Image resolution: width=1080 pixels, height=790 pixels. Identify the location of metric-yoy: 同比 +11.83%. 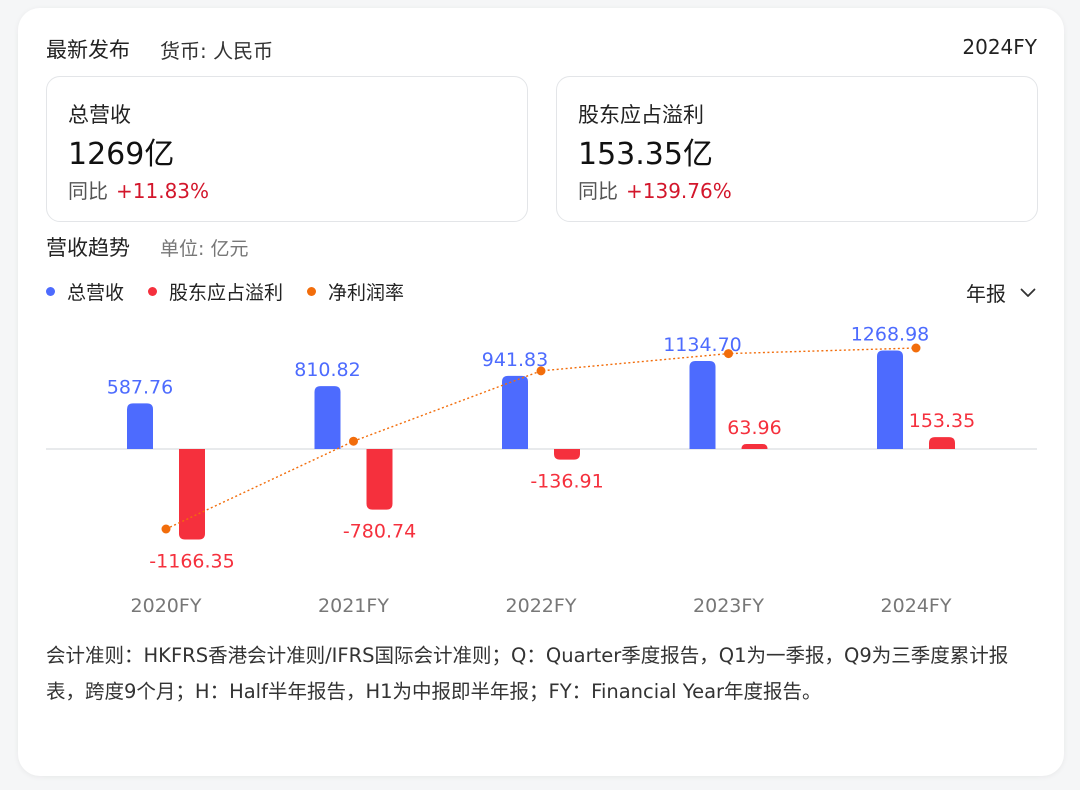
(138, 189).